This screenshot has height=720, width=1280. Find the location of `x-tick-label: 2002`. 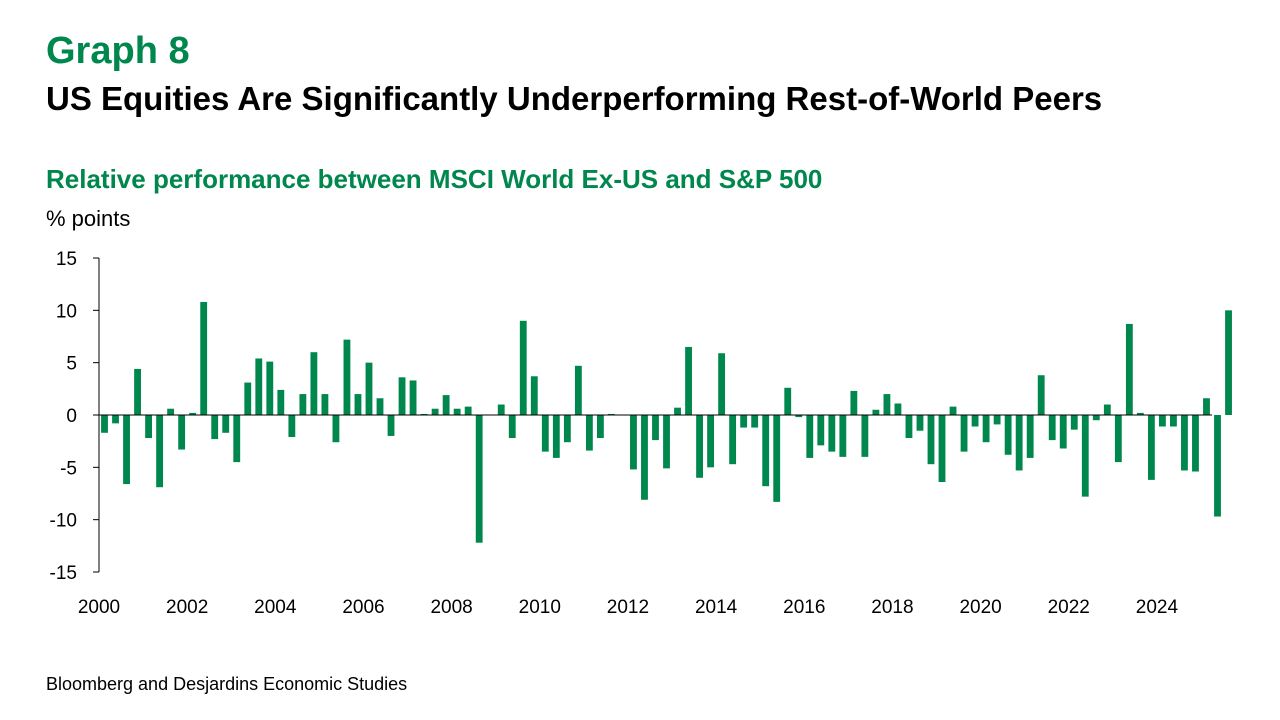

x-tick-label: 2002 is located at coordinates (187, 607).